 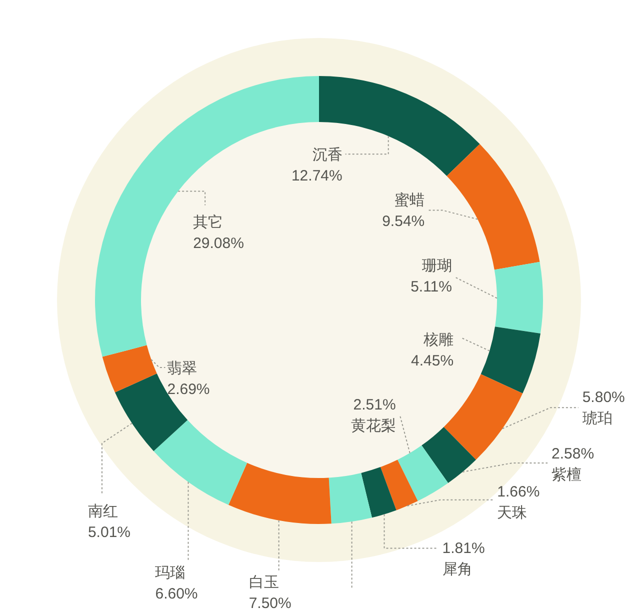 What do you see at coordinates (327, 155) in the screenshot?
I see `slice-label: 沉香` at bounding box center [327, 155].